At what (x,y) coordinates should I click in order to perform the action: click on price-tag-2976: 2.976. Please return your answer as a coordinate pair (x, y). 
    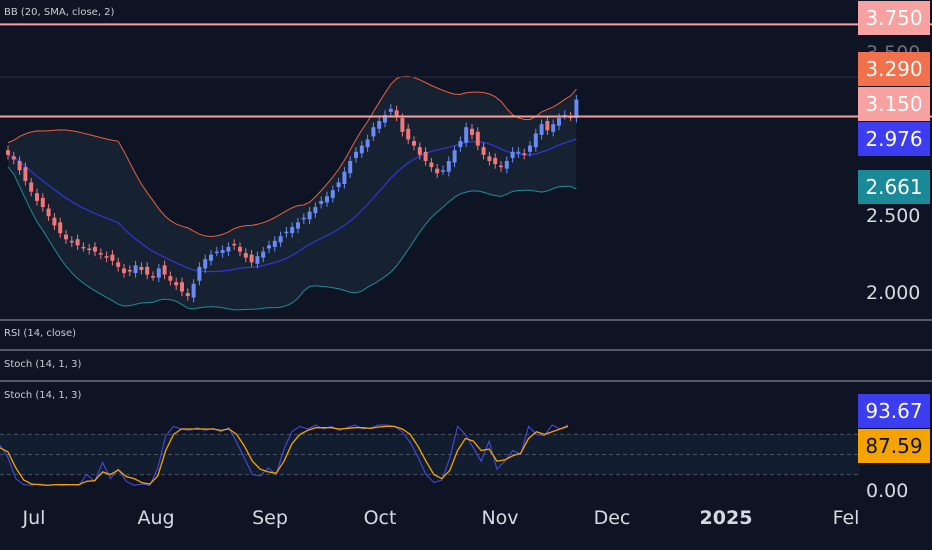
    Looking at the image, I should click on (894, 139).